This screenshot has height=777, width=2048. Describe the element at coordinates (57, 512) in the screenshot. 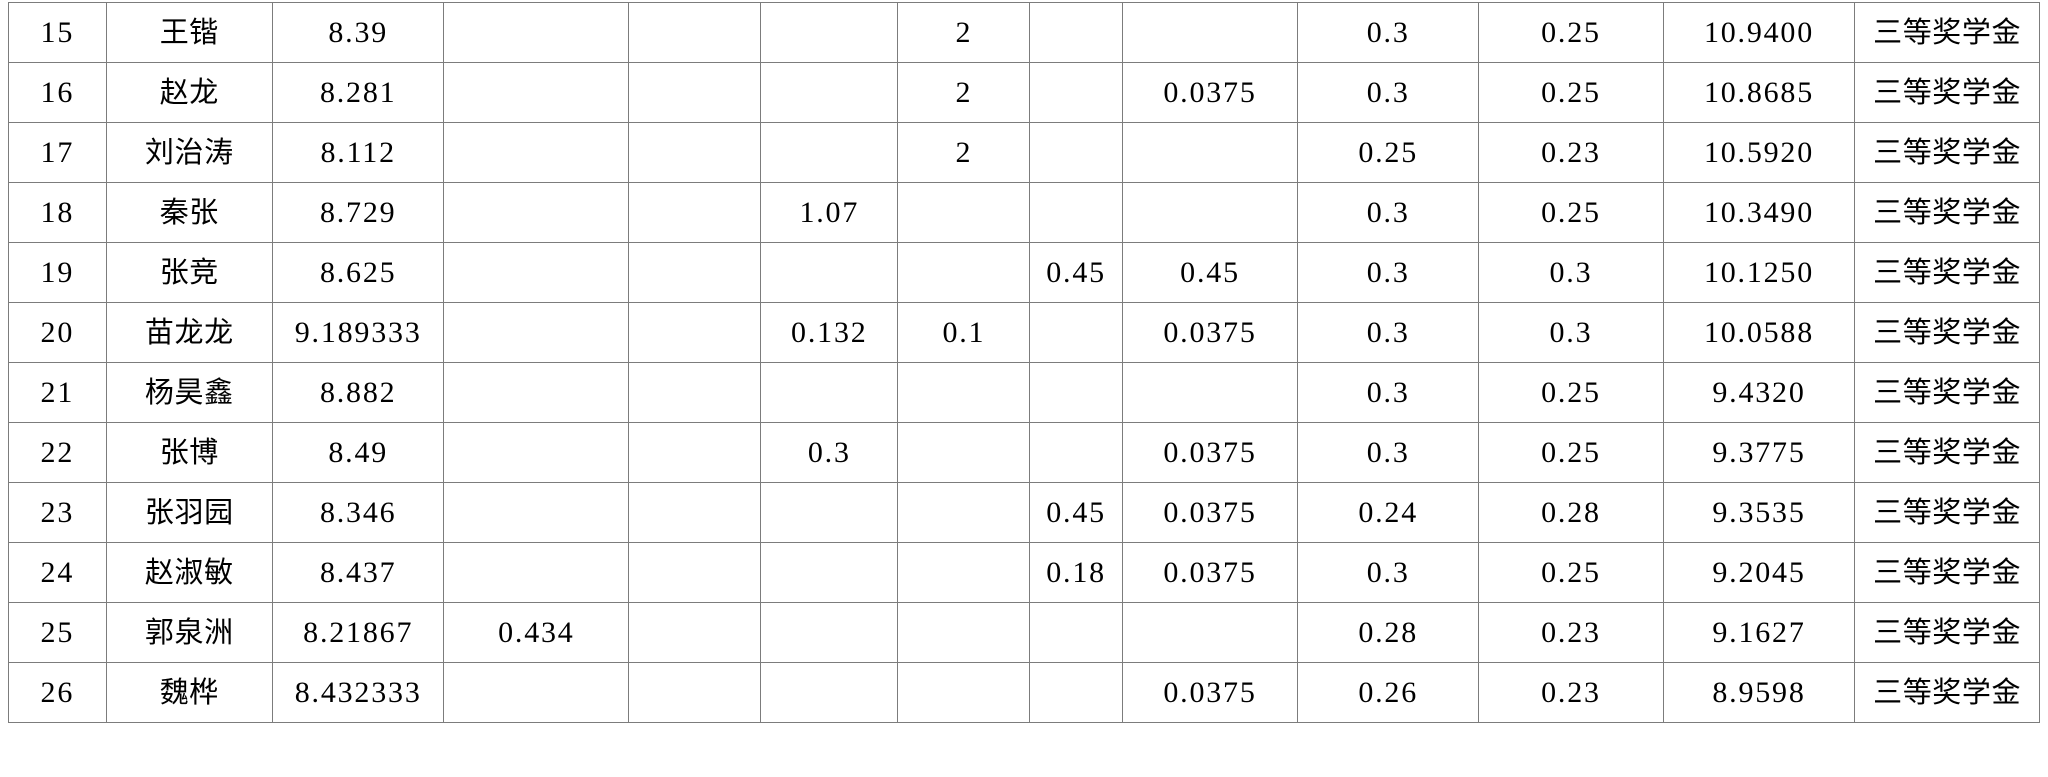

I see `cell-row-index: 23` at that location.